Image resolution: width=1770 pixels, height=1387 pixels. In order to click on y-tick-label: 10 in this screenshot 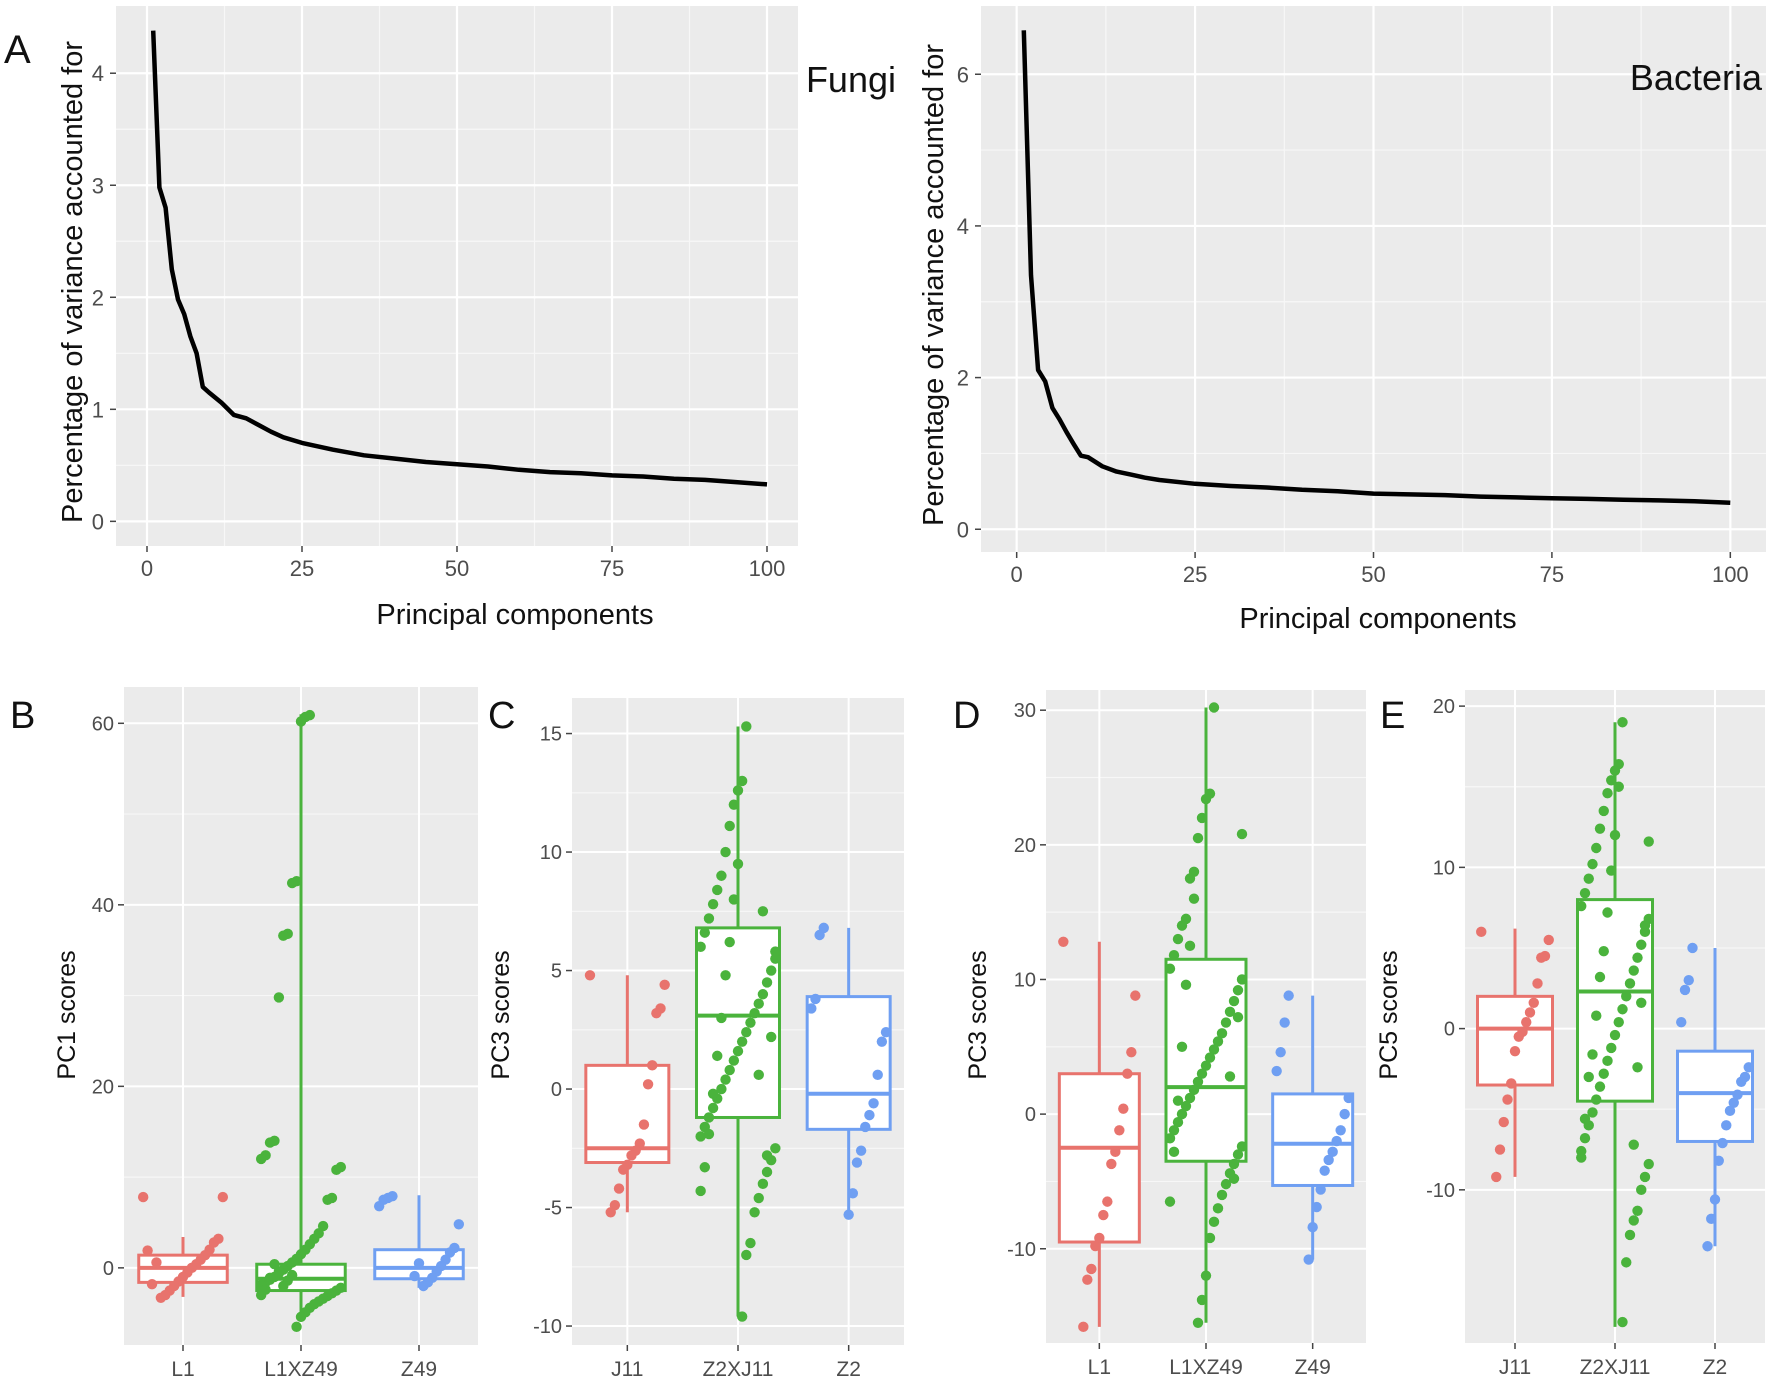, I will do `click(1444, 868)`.